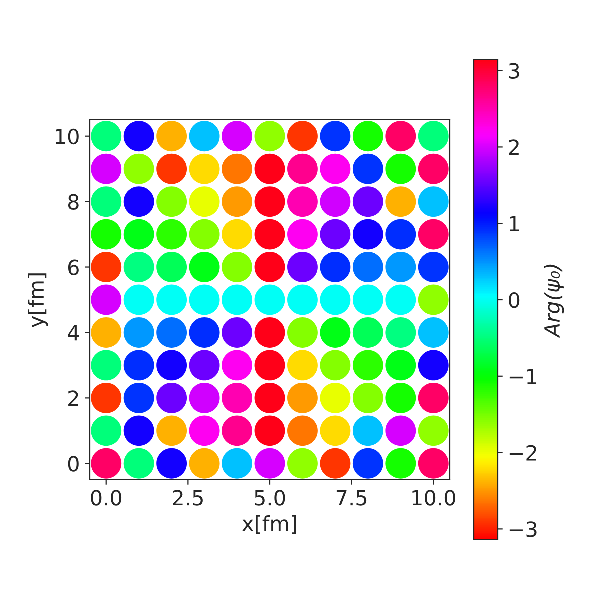 Image resolution: width=600 pixels, height=600 pixels. I want to click on color-bar-label: 0, so click(514, 300).